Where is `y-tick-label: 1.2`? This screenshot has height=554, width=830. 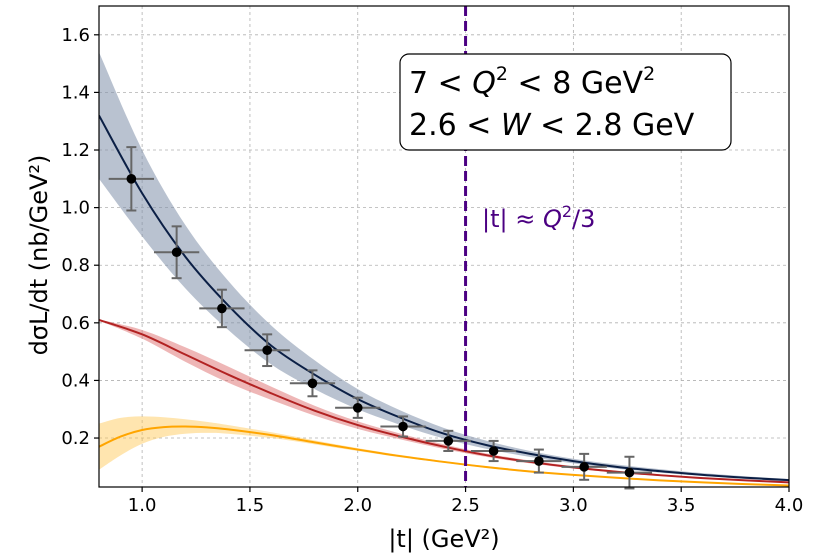
y-tick-label: 1.2 is located at coordinates (75, 150).